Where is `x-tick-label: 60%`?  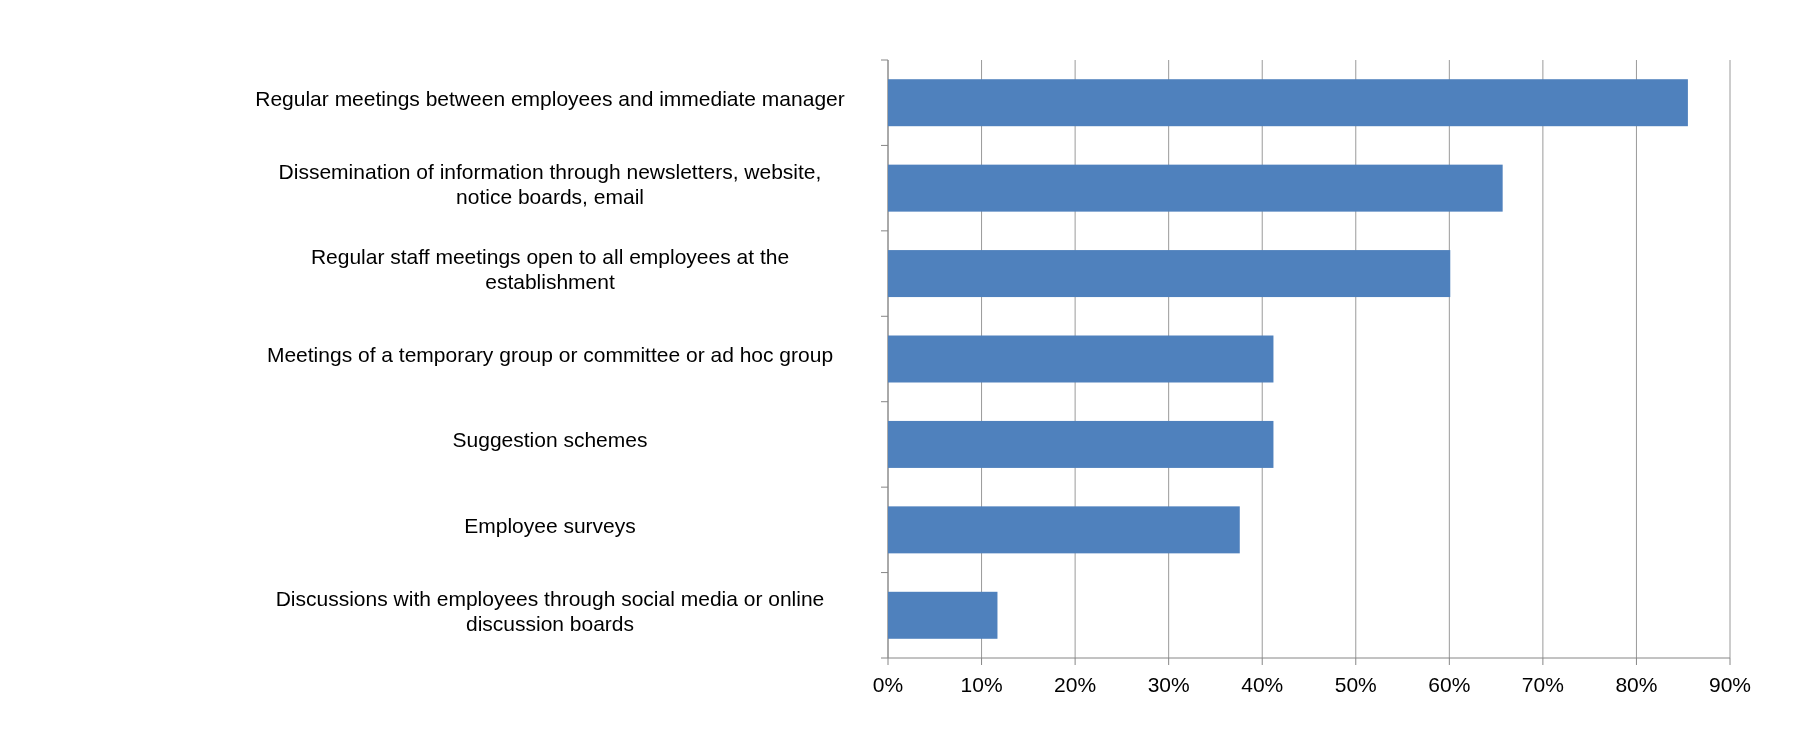 x-tick-label: 60% is located at coordinates (1449, 684).